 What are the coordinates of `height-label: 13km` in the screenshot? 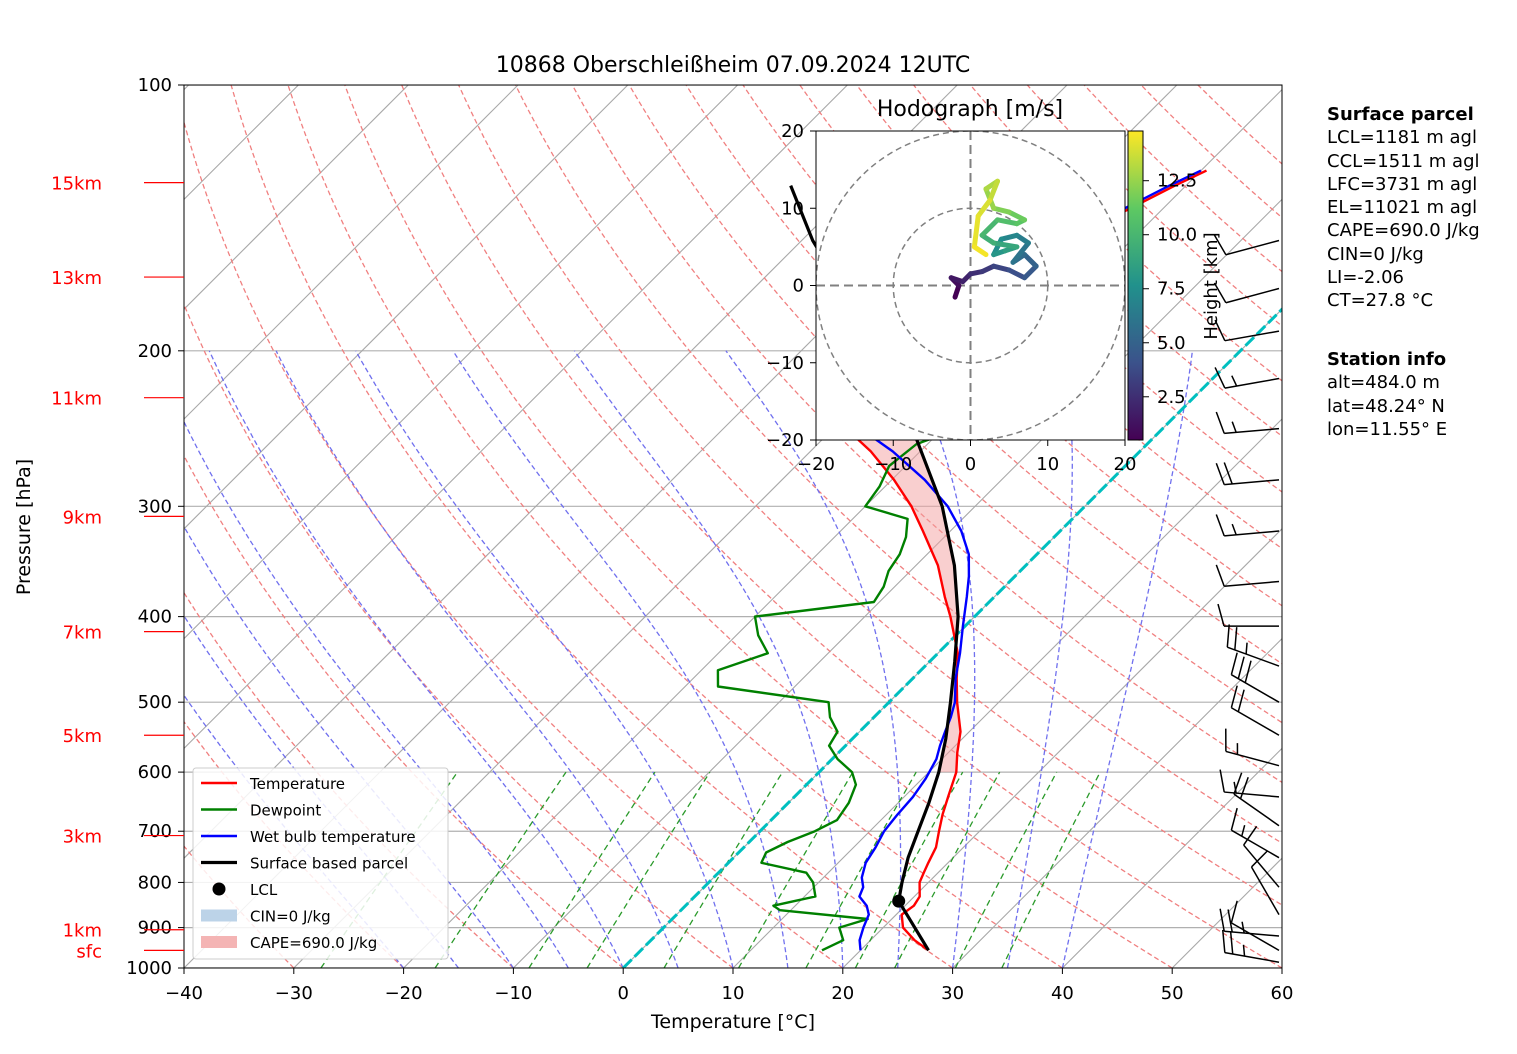 It's located at (76, 278).